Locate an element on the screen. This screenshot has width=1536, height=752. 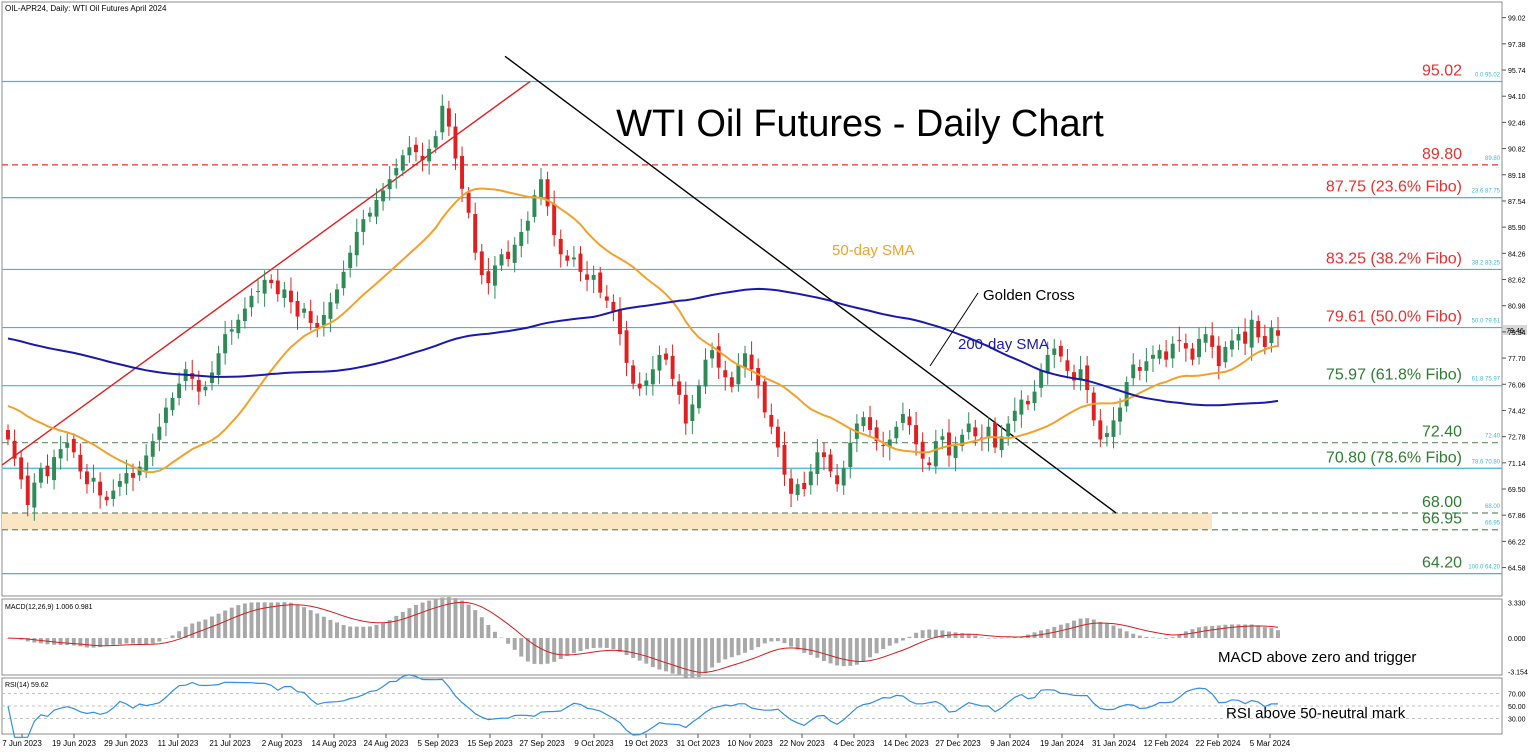
x-tick-label: 4 Dec 2023 is located at coordinates (854, 743).